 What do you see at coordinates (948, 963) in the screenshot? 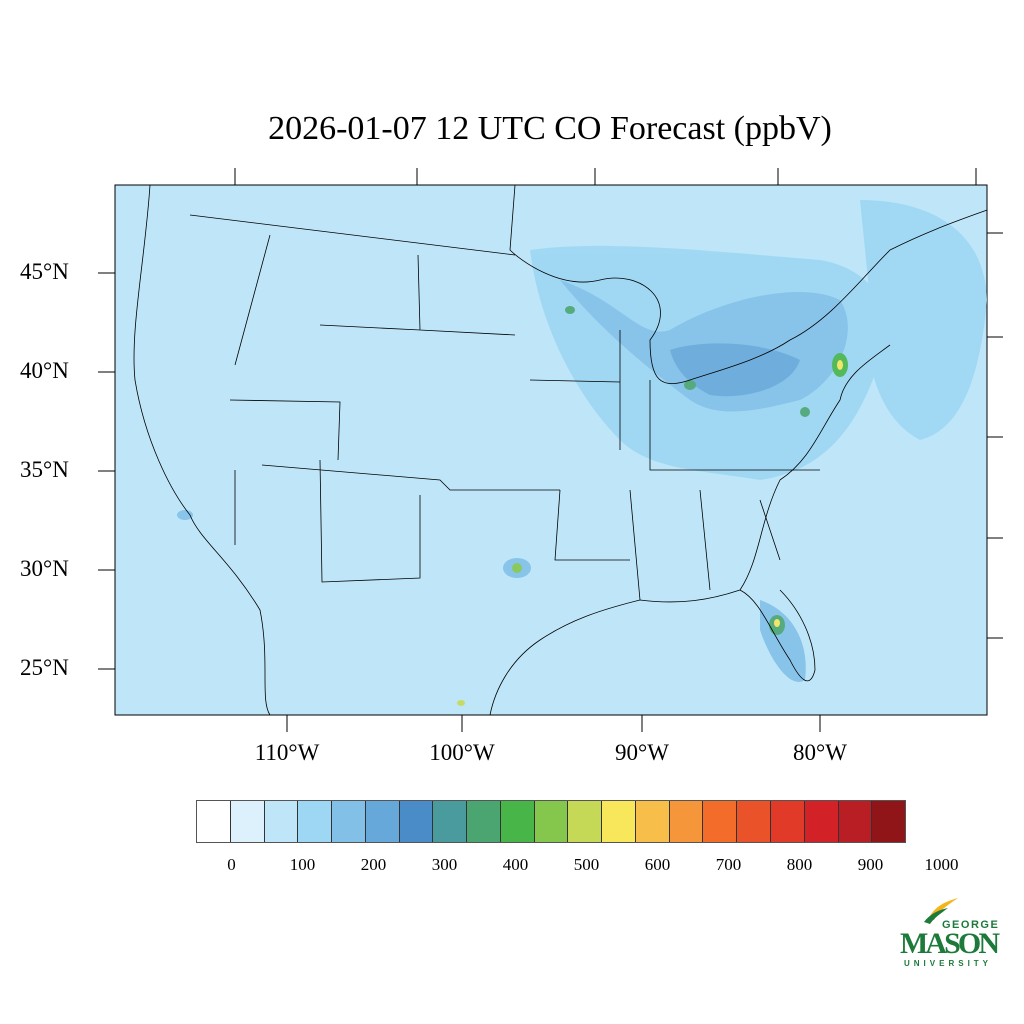
I see `svg-text: UNIVERSITY` at bounding box center [948, 963].